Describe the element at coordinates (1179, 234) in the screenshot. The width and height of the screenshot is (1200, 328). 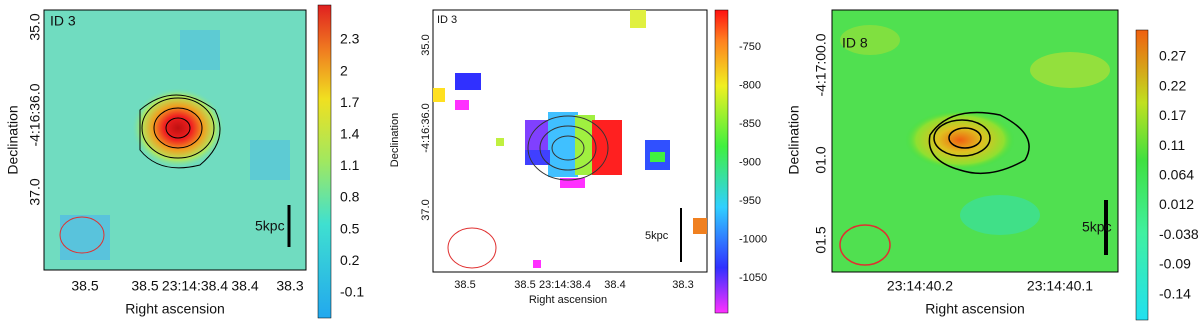
I see `colorbar-tick-label: -0.038` at that location.